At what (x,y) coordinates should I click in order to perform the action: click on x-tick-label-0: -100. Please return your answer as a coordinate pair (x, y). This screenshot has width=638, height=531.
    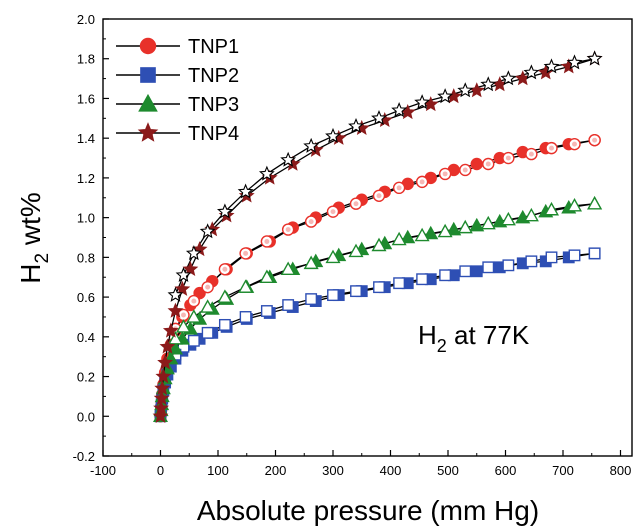
    Looking at the image, I should click on (103, 470).